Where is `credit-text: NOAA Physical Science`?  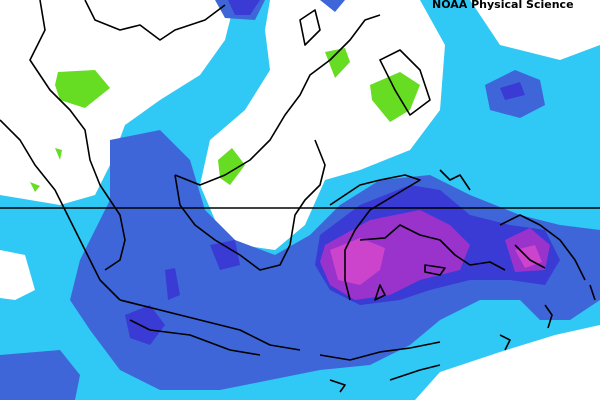
credit-text: NOAA Physical Science is located at coordinates (503, 5).